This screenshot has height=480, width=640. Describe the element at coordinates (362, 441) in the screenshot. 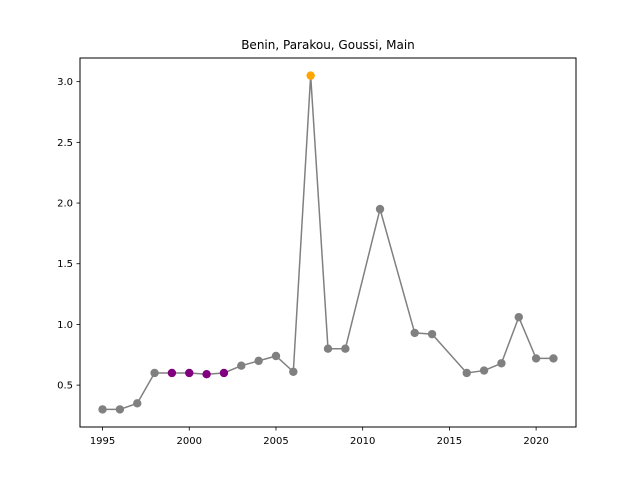

I see `x-tick-label: 2010` at that location.